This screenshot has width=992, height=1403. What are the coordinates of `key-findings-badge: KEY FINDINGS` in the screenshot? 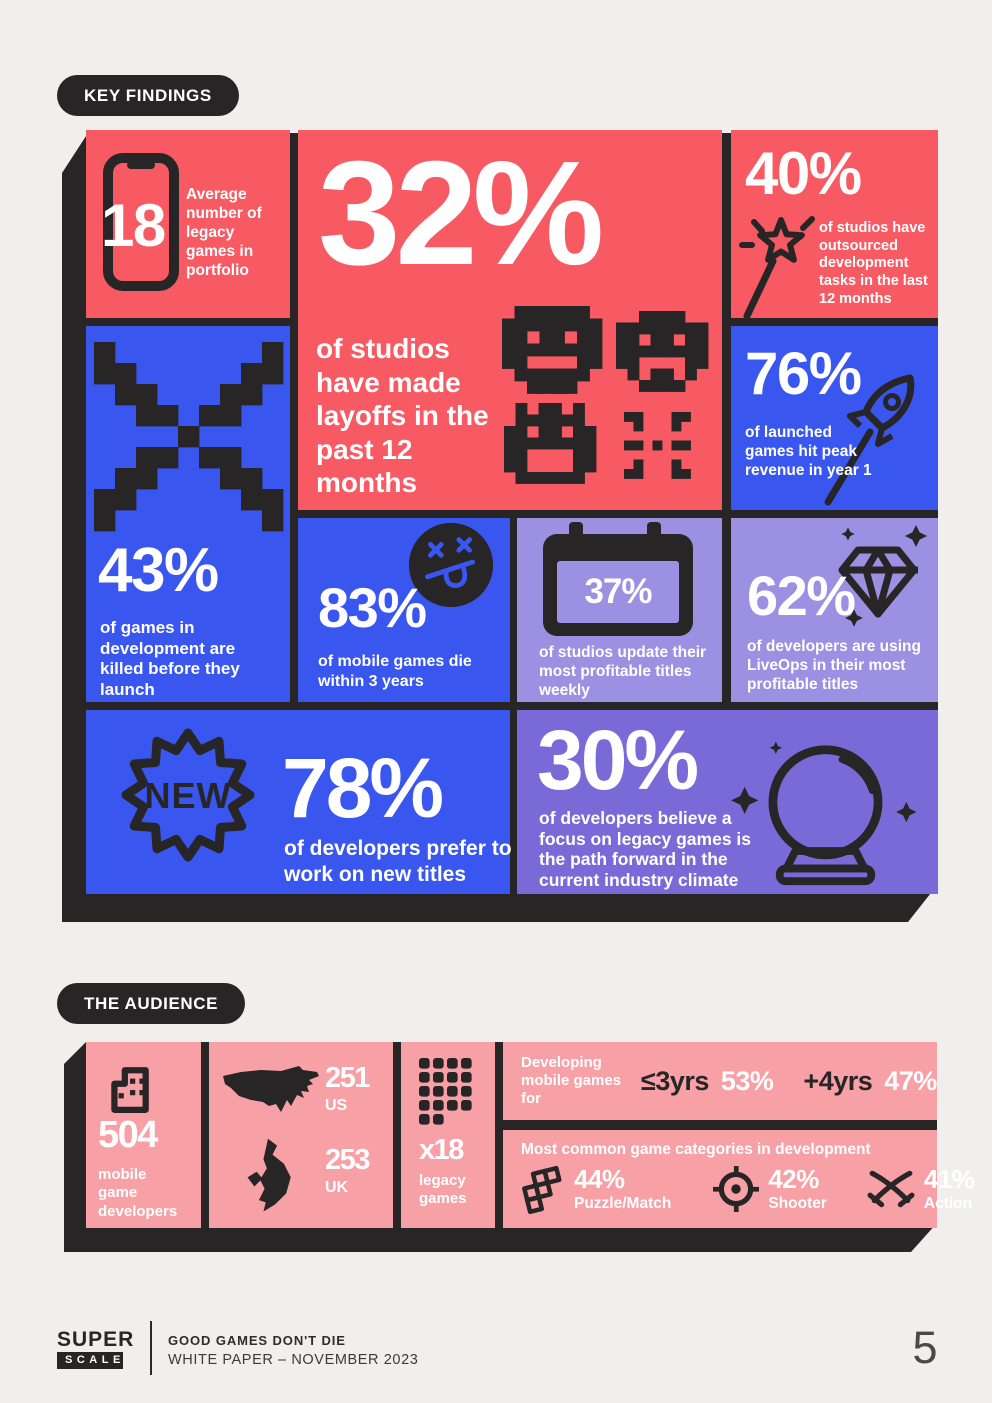 It's located at (148, 95).